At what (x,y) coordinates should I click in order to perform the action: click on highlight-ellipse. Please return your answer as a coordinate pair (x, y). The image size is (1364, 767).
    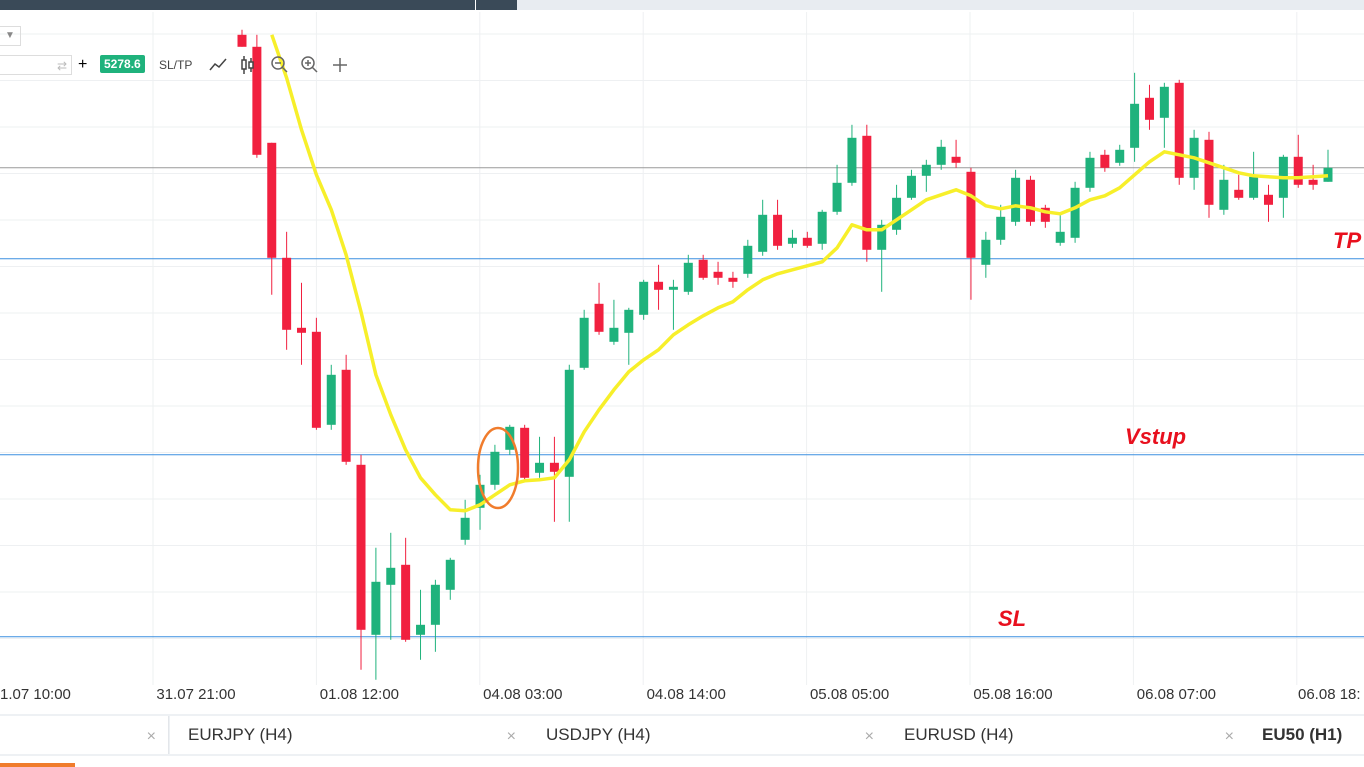
    Looking at the image, I should click on (498, 468).